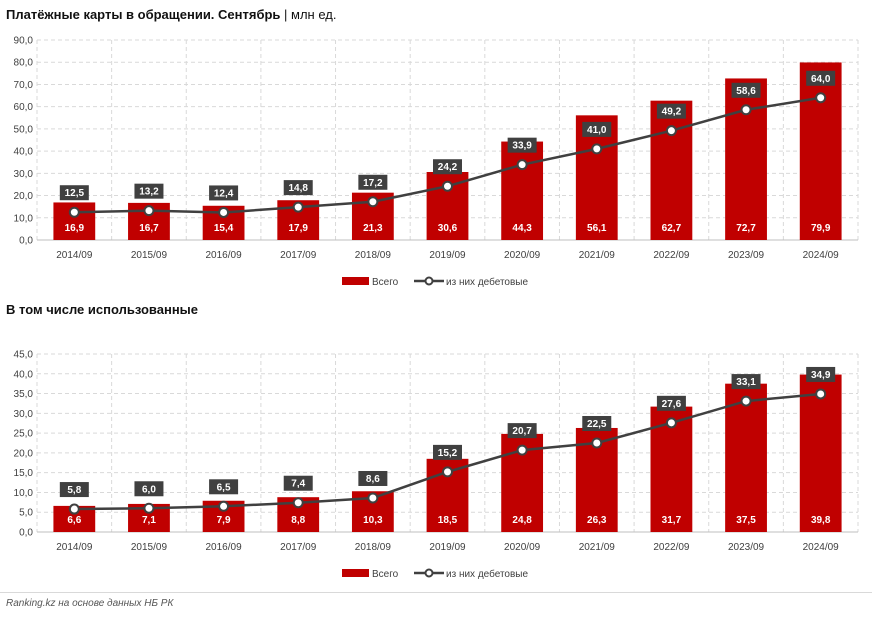  Describe the element at coordinates (24, 355) in the screenshot. I see `y-tick-label: 45,0` at that location.